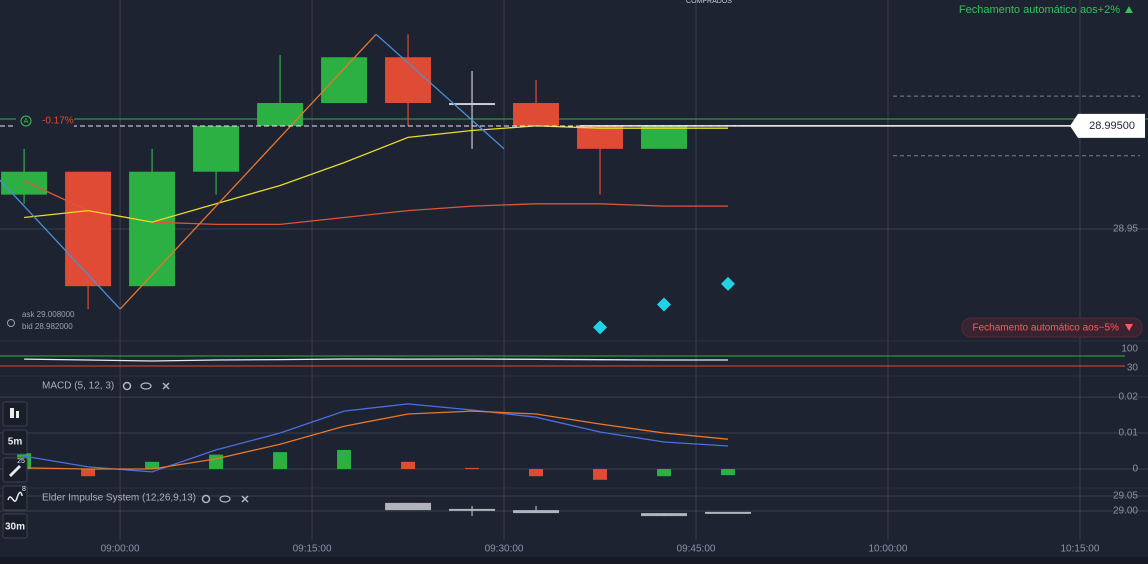 This screenshot has height=564, width=1148. I want to click on info-icon, so click(11, 323).